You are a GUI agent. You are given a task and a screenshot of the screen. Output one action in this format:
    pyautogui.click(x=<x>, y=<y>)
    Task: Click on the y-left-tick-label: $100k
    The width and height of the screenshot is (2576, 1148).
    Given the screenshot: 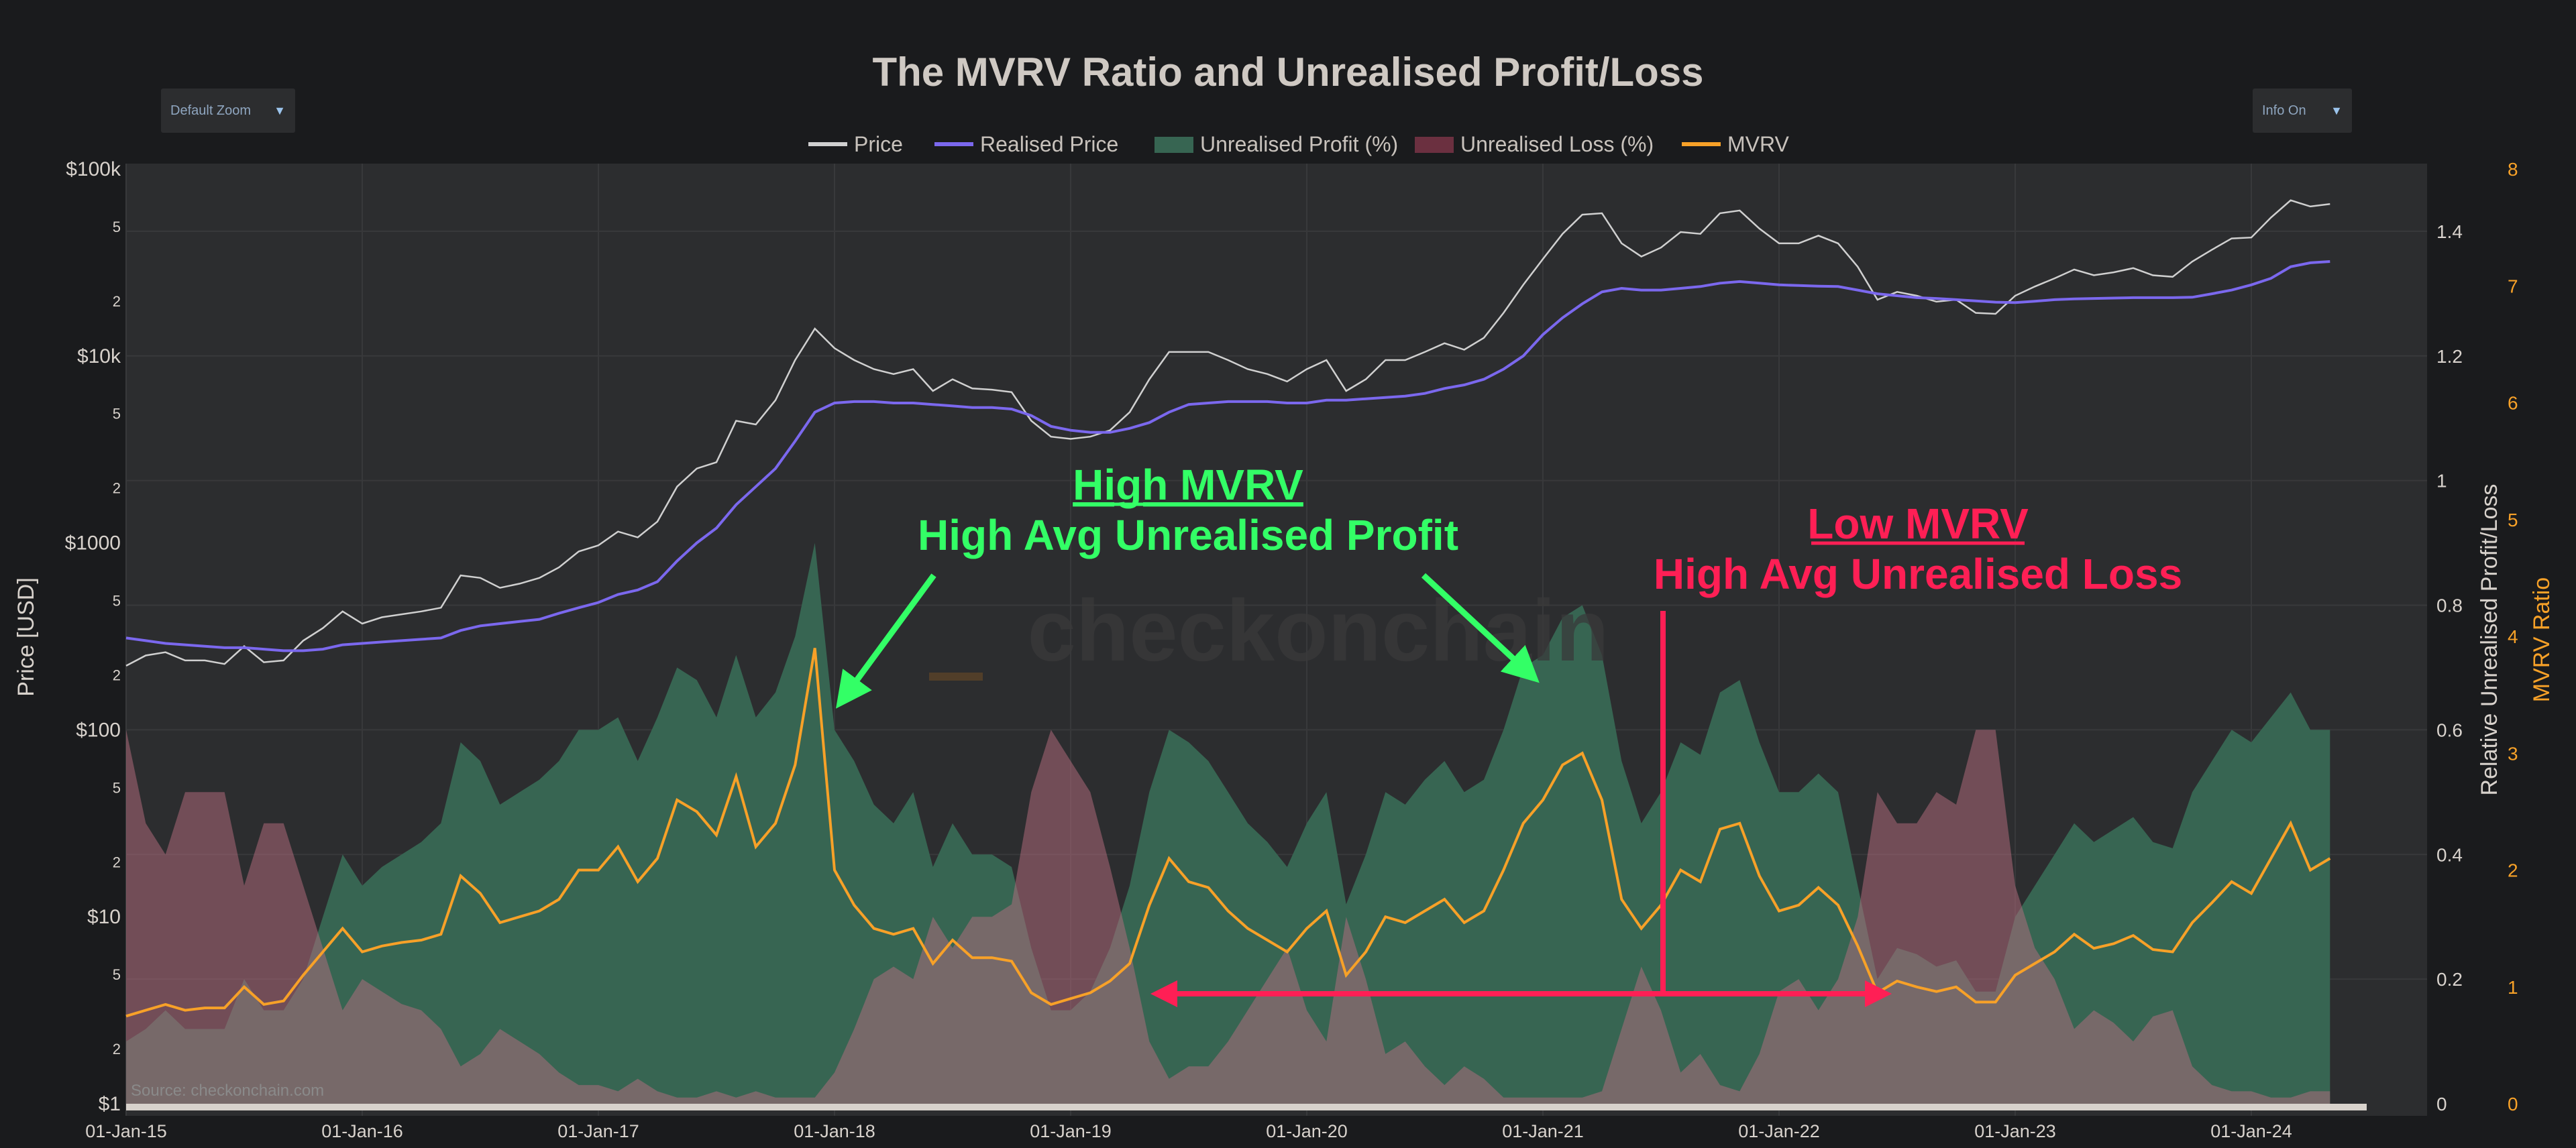 What is the action you would take?
    pyautogui.click(x=93, y=169)
    